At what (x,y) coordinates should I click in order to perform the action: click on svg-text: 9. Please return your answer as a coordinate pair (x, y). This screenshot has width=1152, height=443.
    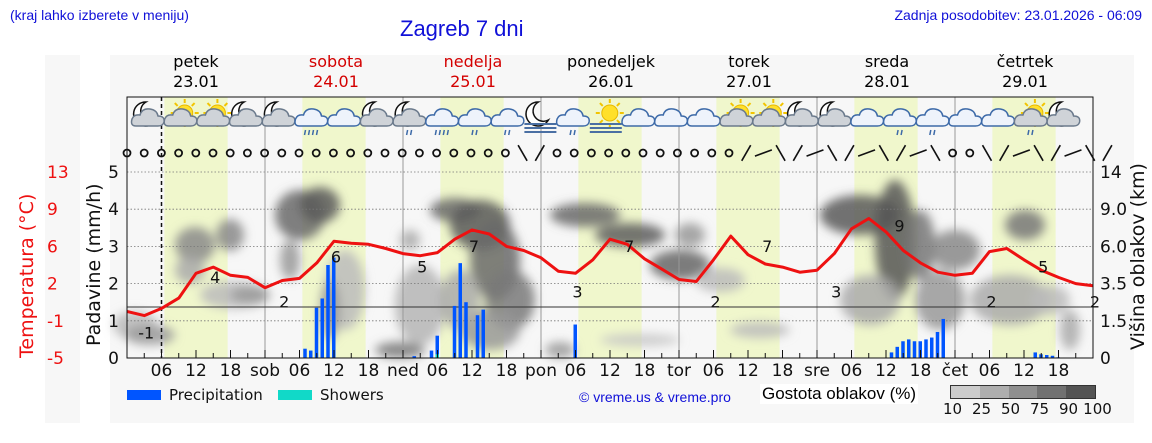
    Looking at the image, I should click on (899, 225).